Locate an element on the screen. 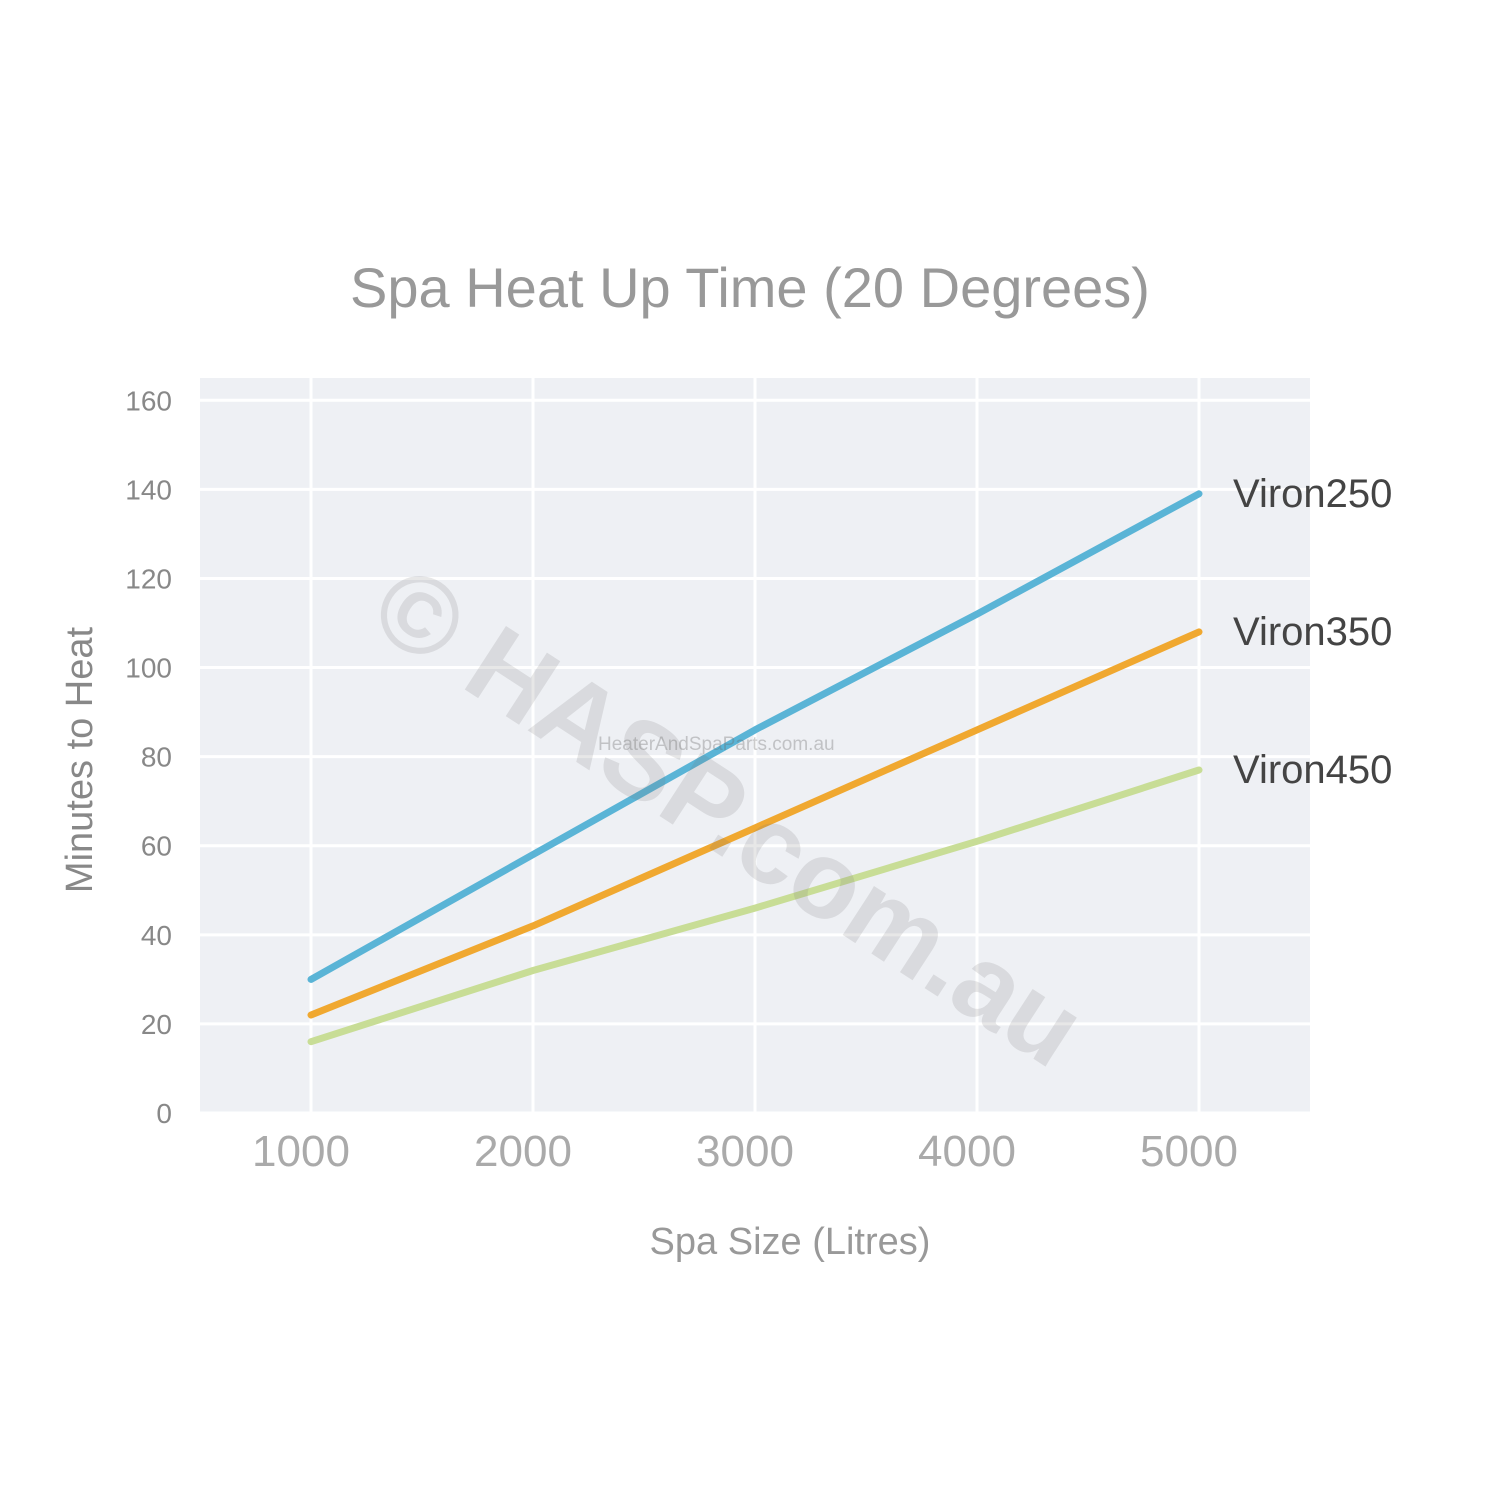 The width and height of the screenshot is (1500, 1505). x-tick-label: 1000 is located at coordinates (301, 1151).